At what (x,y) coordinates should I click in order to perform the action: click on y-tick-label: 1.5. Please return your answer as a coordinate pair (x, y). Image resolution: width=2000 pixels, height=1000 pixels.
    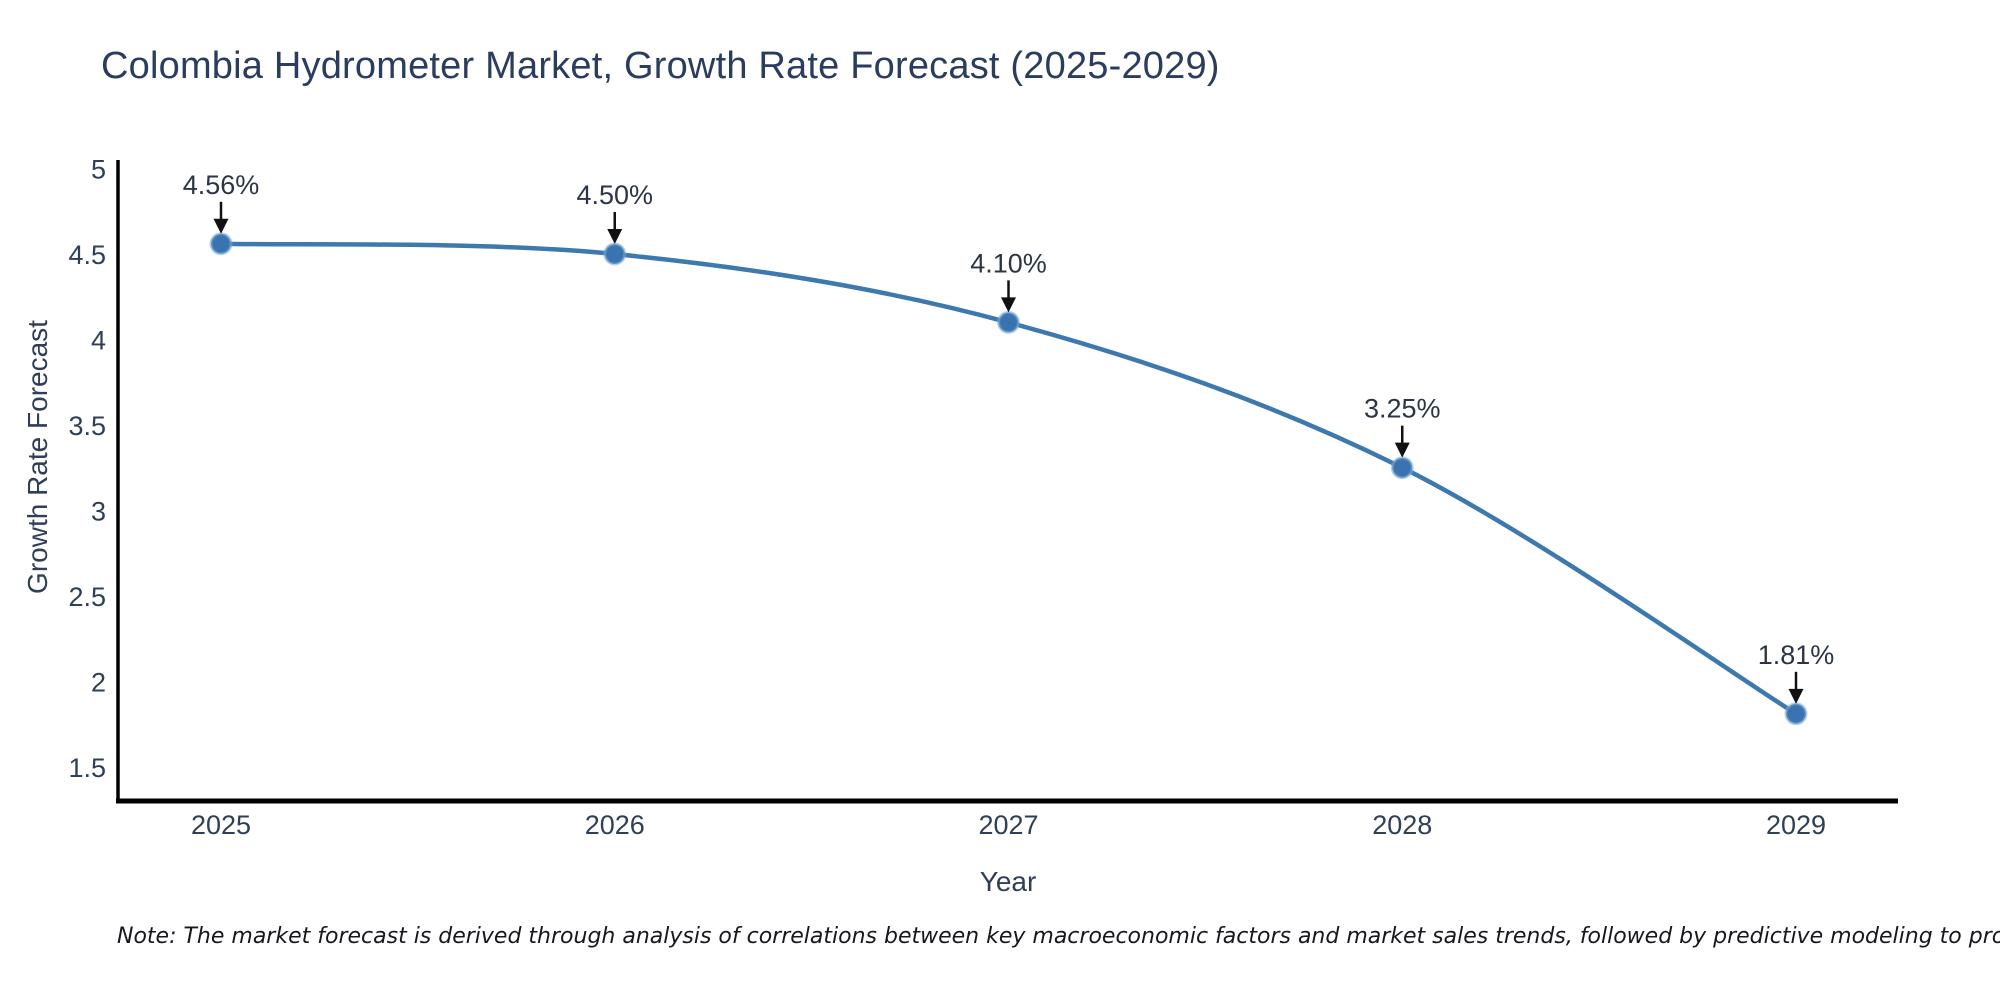
    Looking at the image, I should click on (87, 768).